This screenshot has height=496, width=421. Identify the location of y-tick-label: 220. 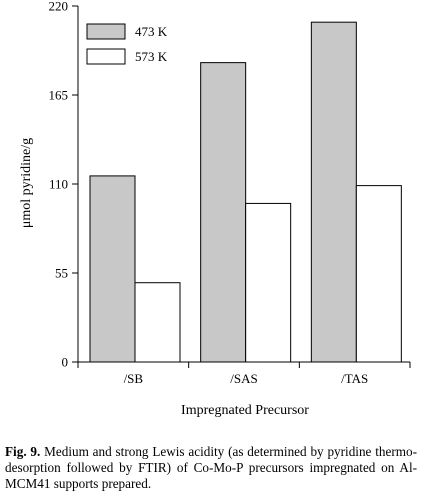
(59, 7).